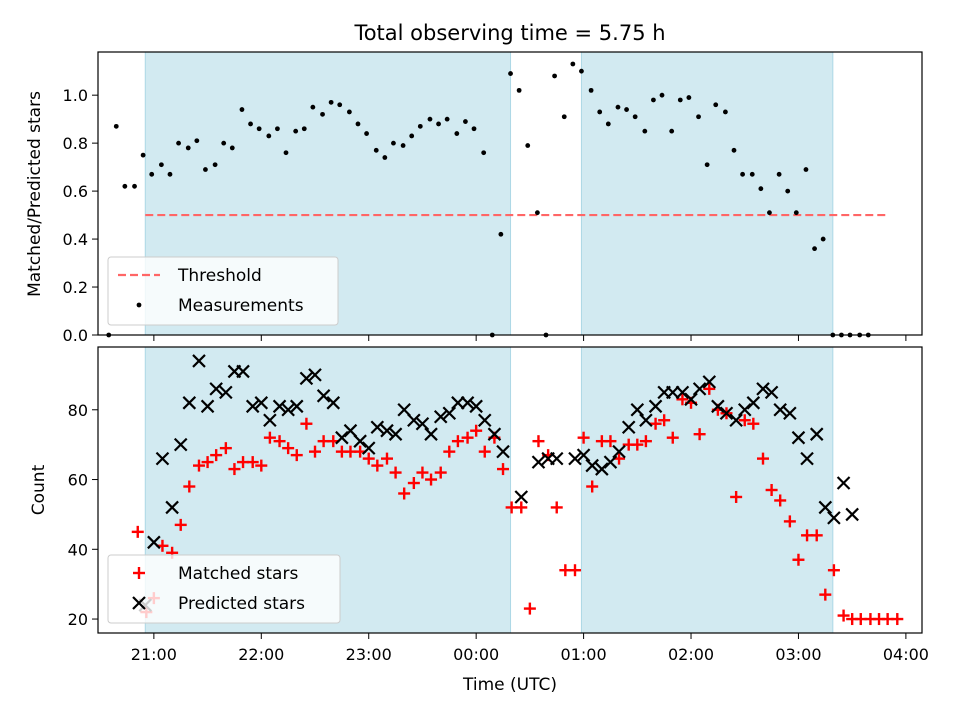  What do you see at coordinates (530, 648) in the screenshot?
I see `bottom-x-axis: 21:00 22:00 23:00 00:00 01:00 02:00 03:00 04:00` at bounding box center [530, 648].